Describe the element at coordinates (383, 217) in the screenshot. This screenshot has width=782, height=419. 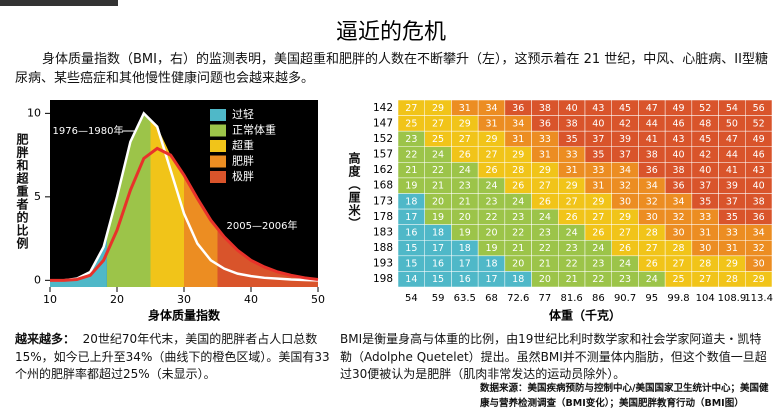
I see `row-label: 178` at that location.